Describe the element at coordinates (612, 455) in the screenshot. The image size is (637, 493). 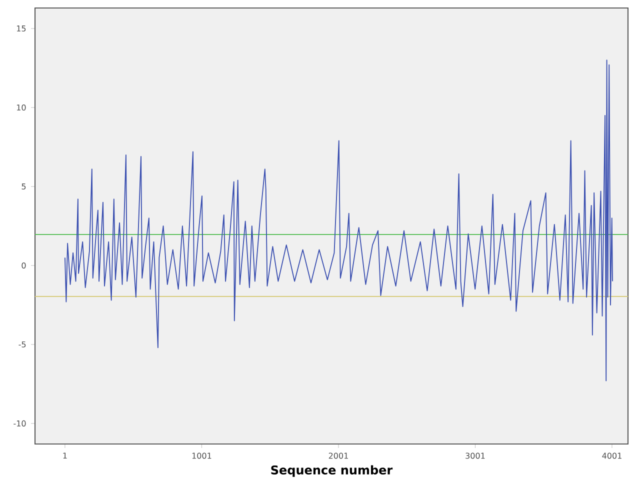
I see `x-tick-label: 4001` at that location.